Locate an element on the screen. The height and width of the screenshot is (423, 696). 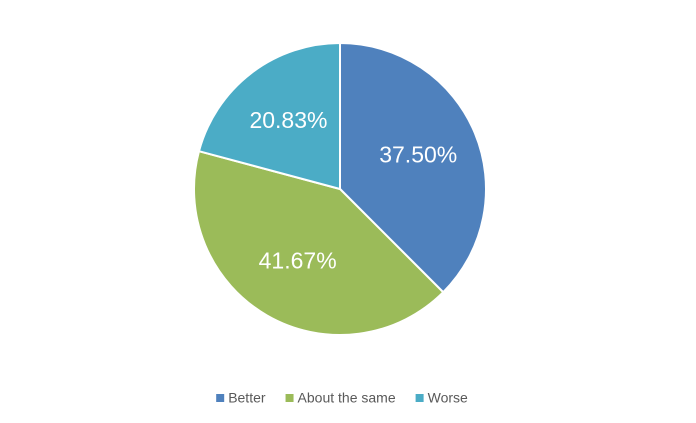
legend-label: About the same is located at coordinates (347, 398).